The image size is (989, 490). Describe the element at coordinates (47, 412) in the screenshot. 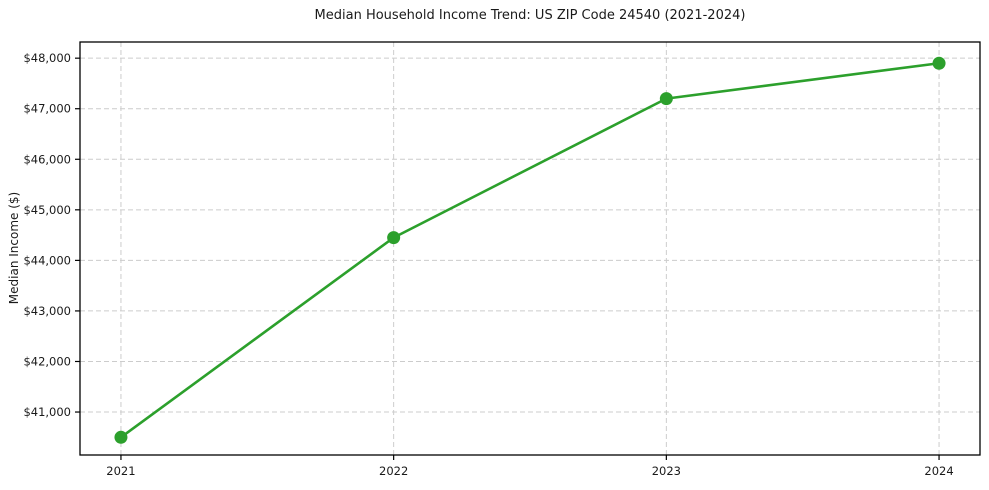

I see `y-tick-label: $41,000` at that location.